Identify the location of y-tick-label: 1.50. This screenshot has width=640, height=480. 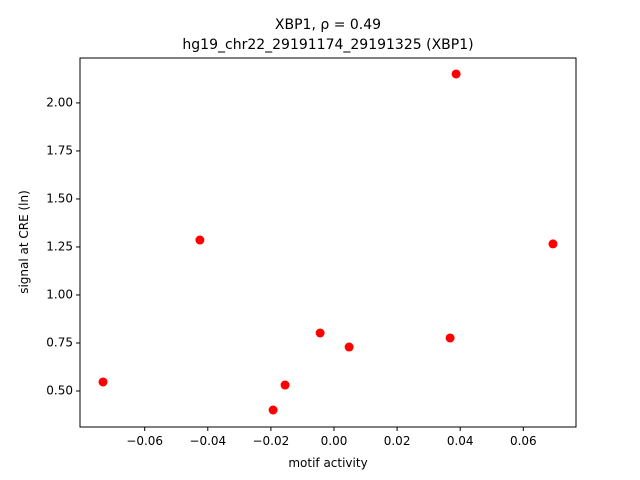
(59, 198).